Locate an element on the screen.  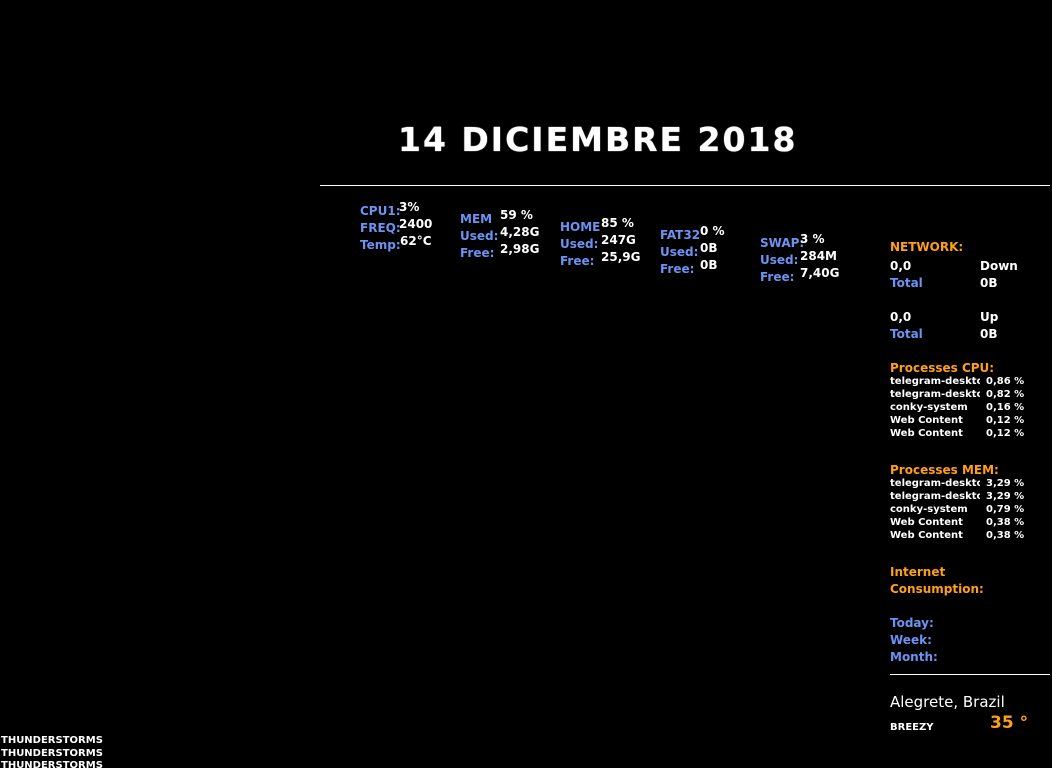
mem-free-label: Free: is located at coordinates (477, 253).